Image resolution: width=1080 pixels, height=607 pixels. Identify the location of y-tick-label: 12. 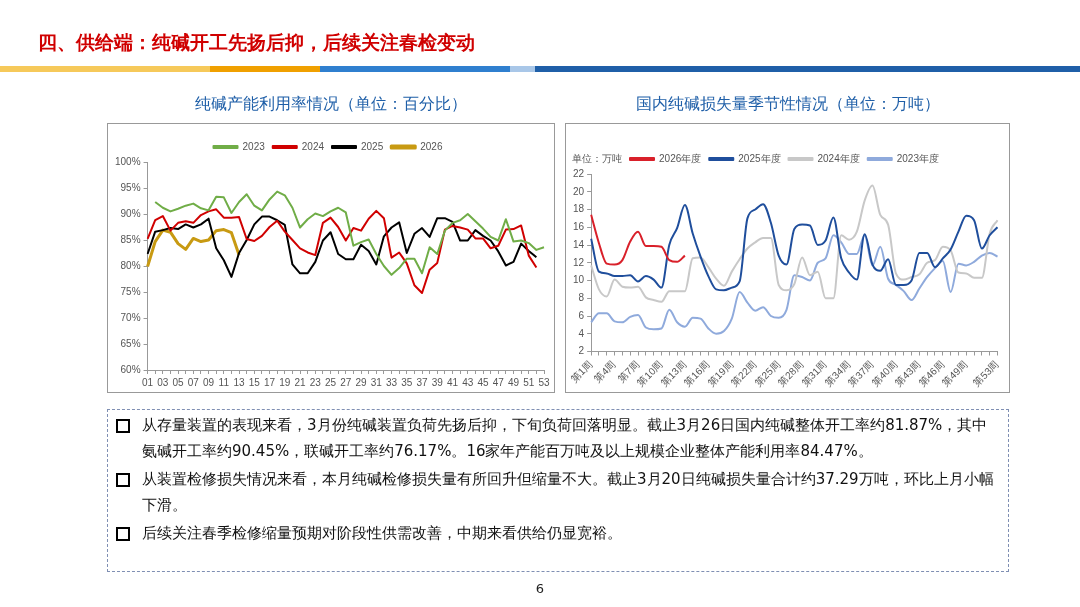
(579, 262).